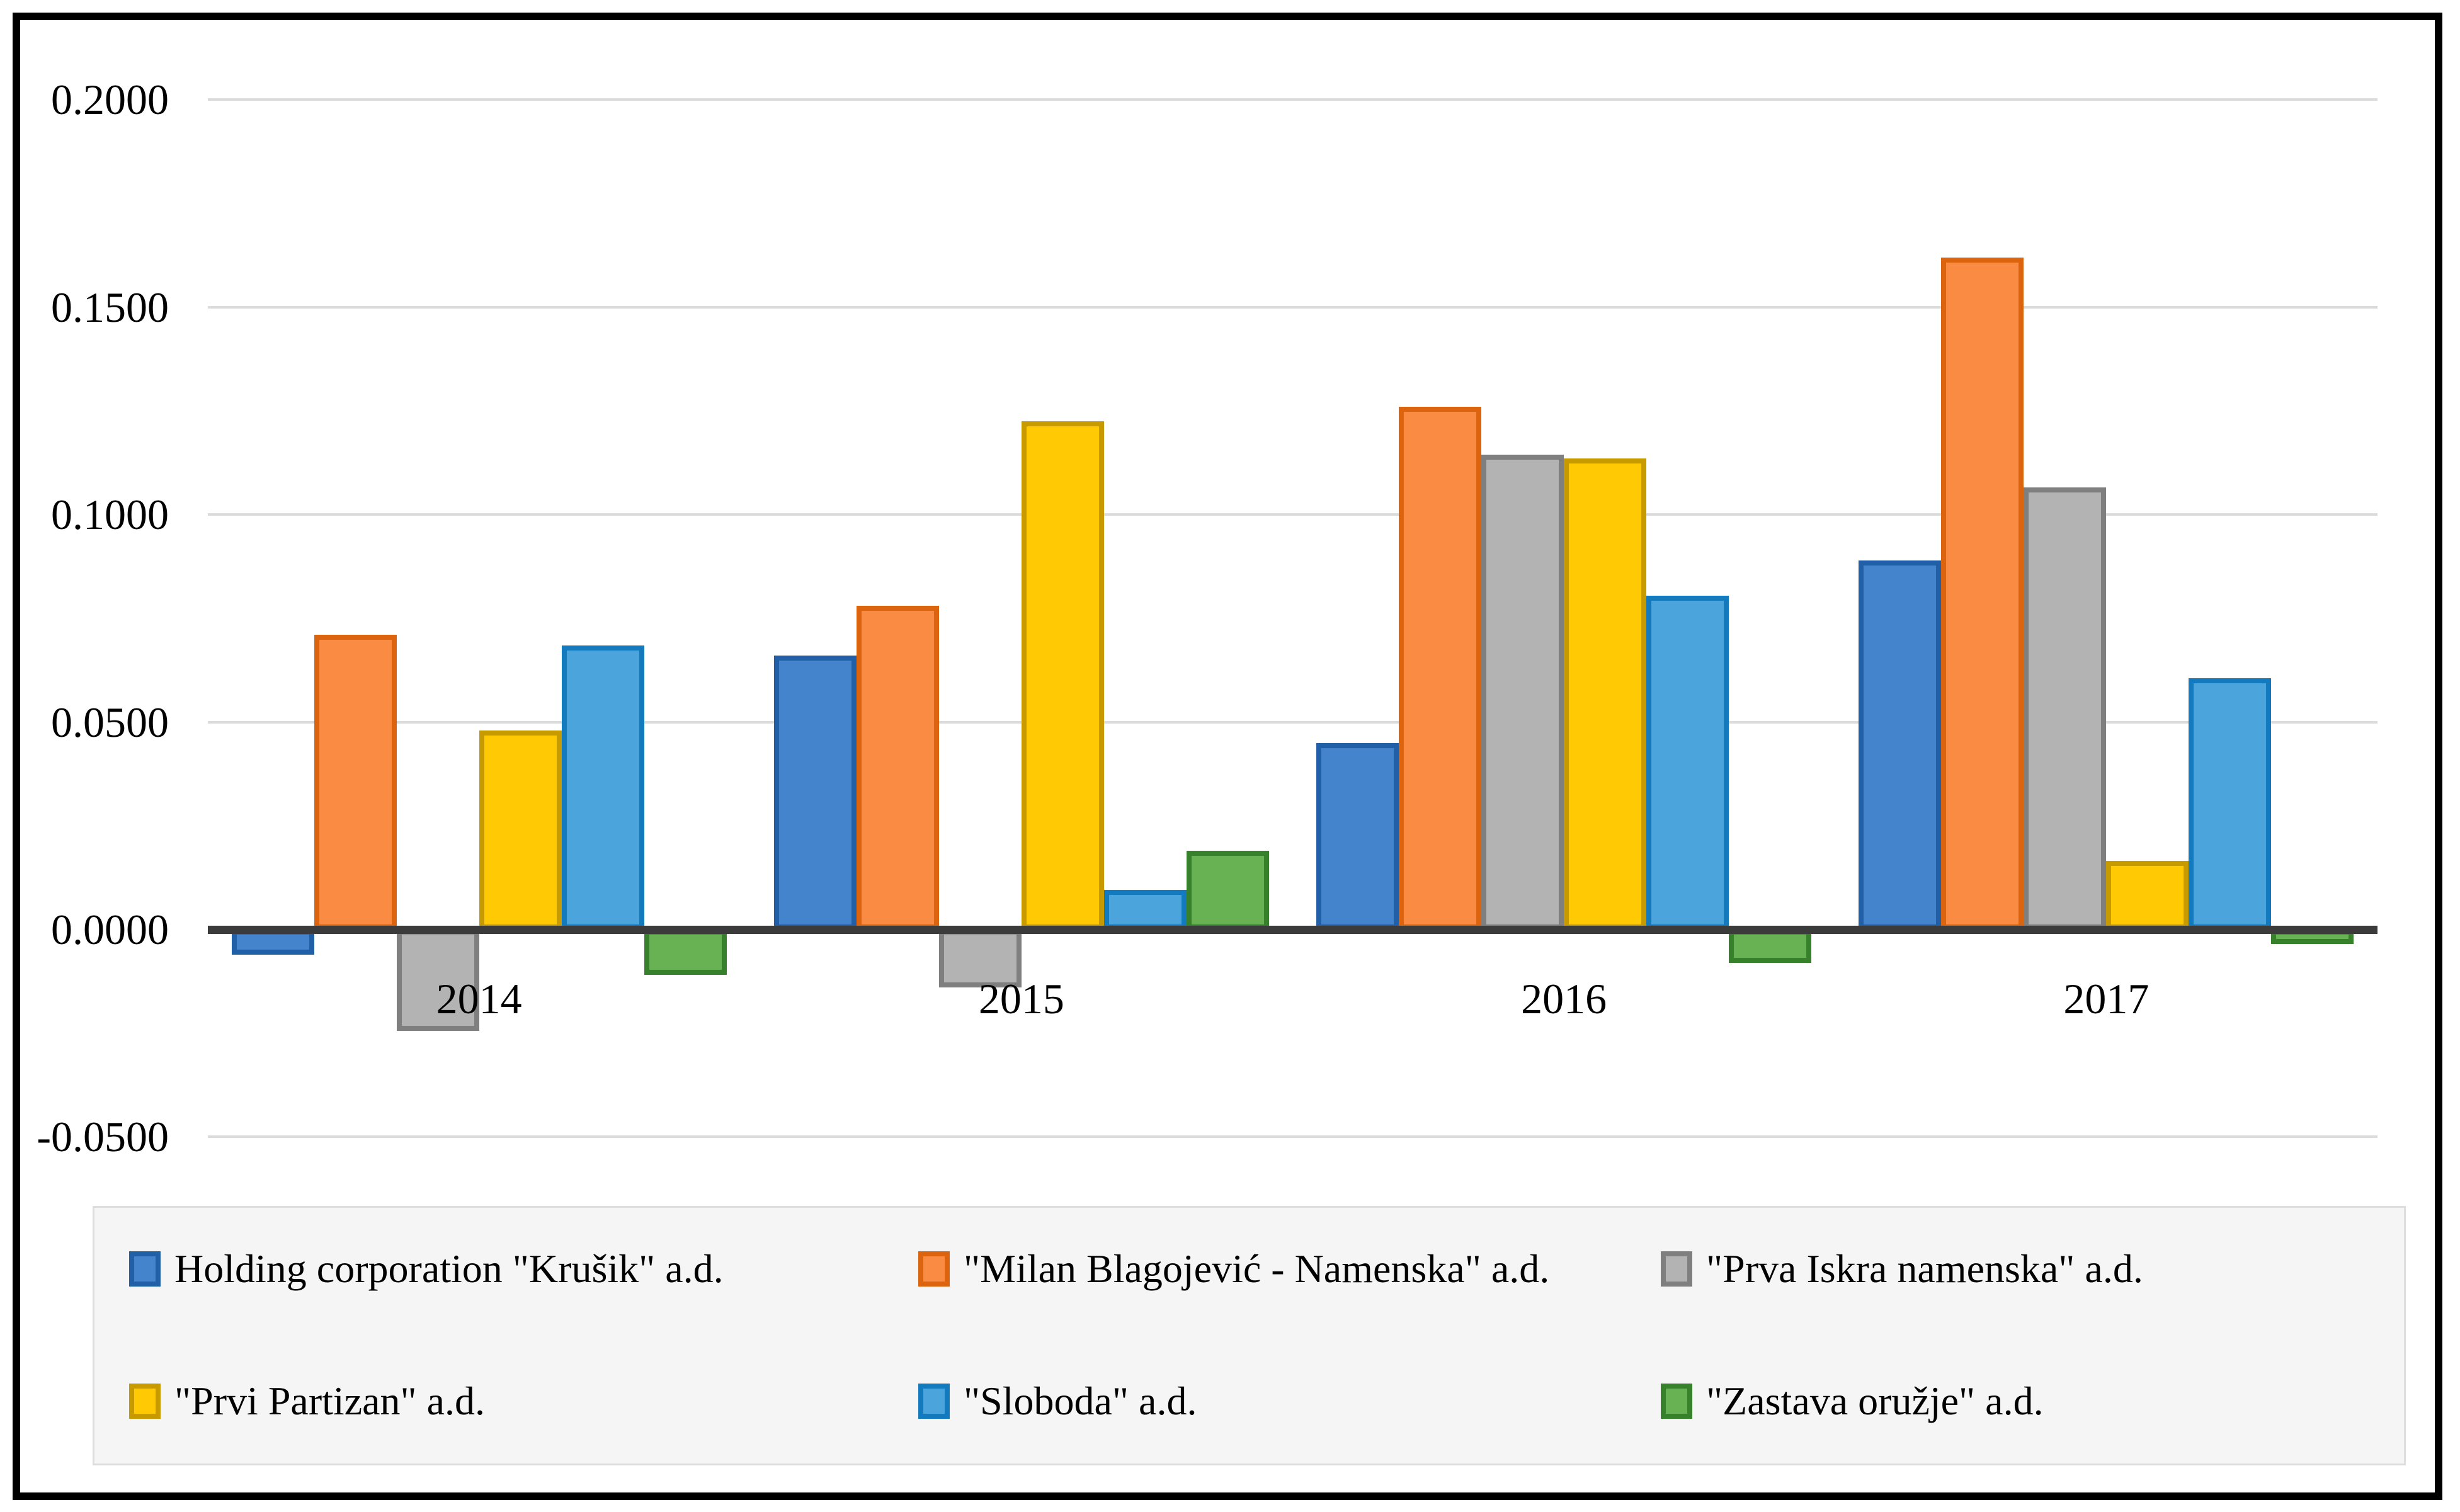  Describe the element at coordinates (520, 830) in the screenshot. I see `bar-series4-2014` at that location.